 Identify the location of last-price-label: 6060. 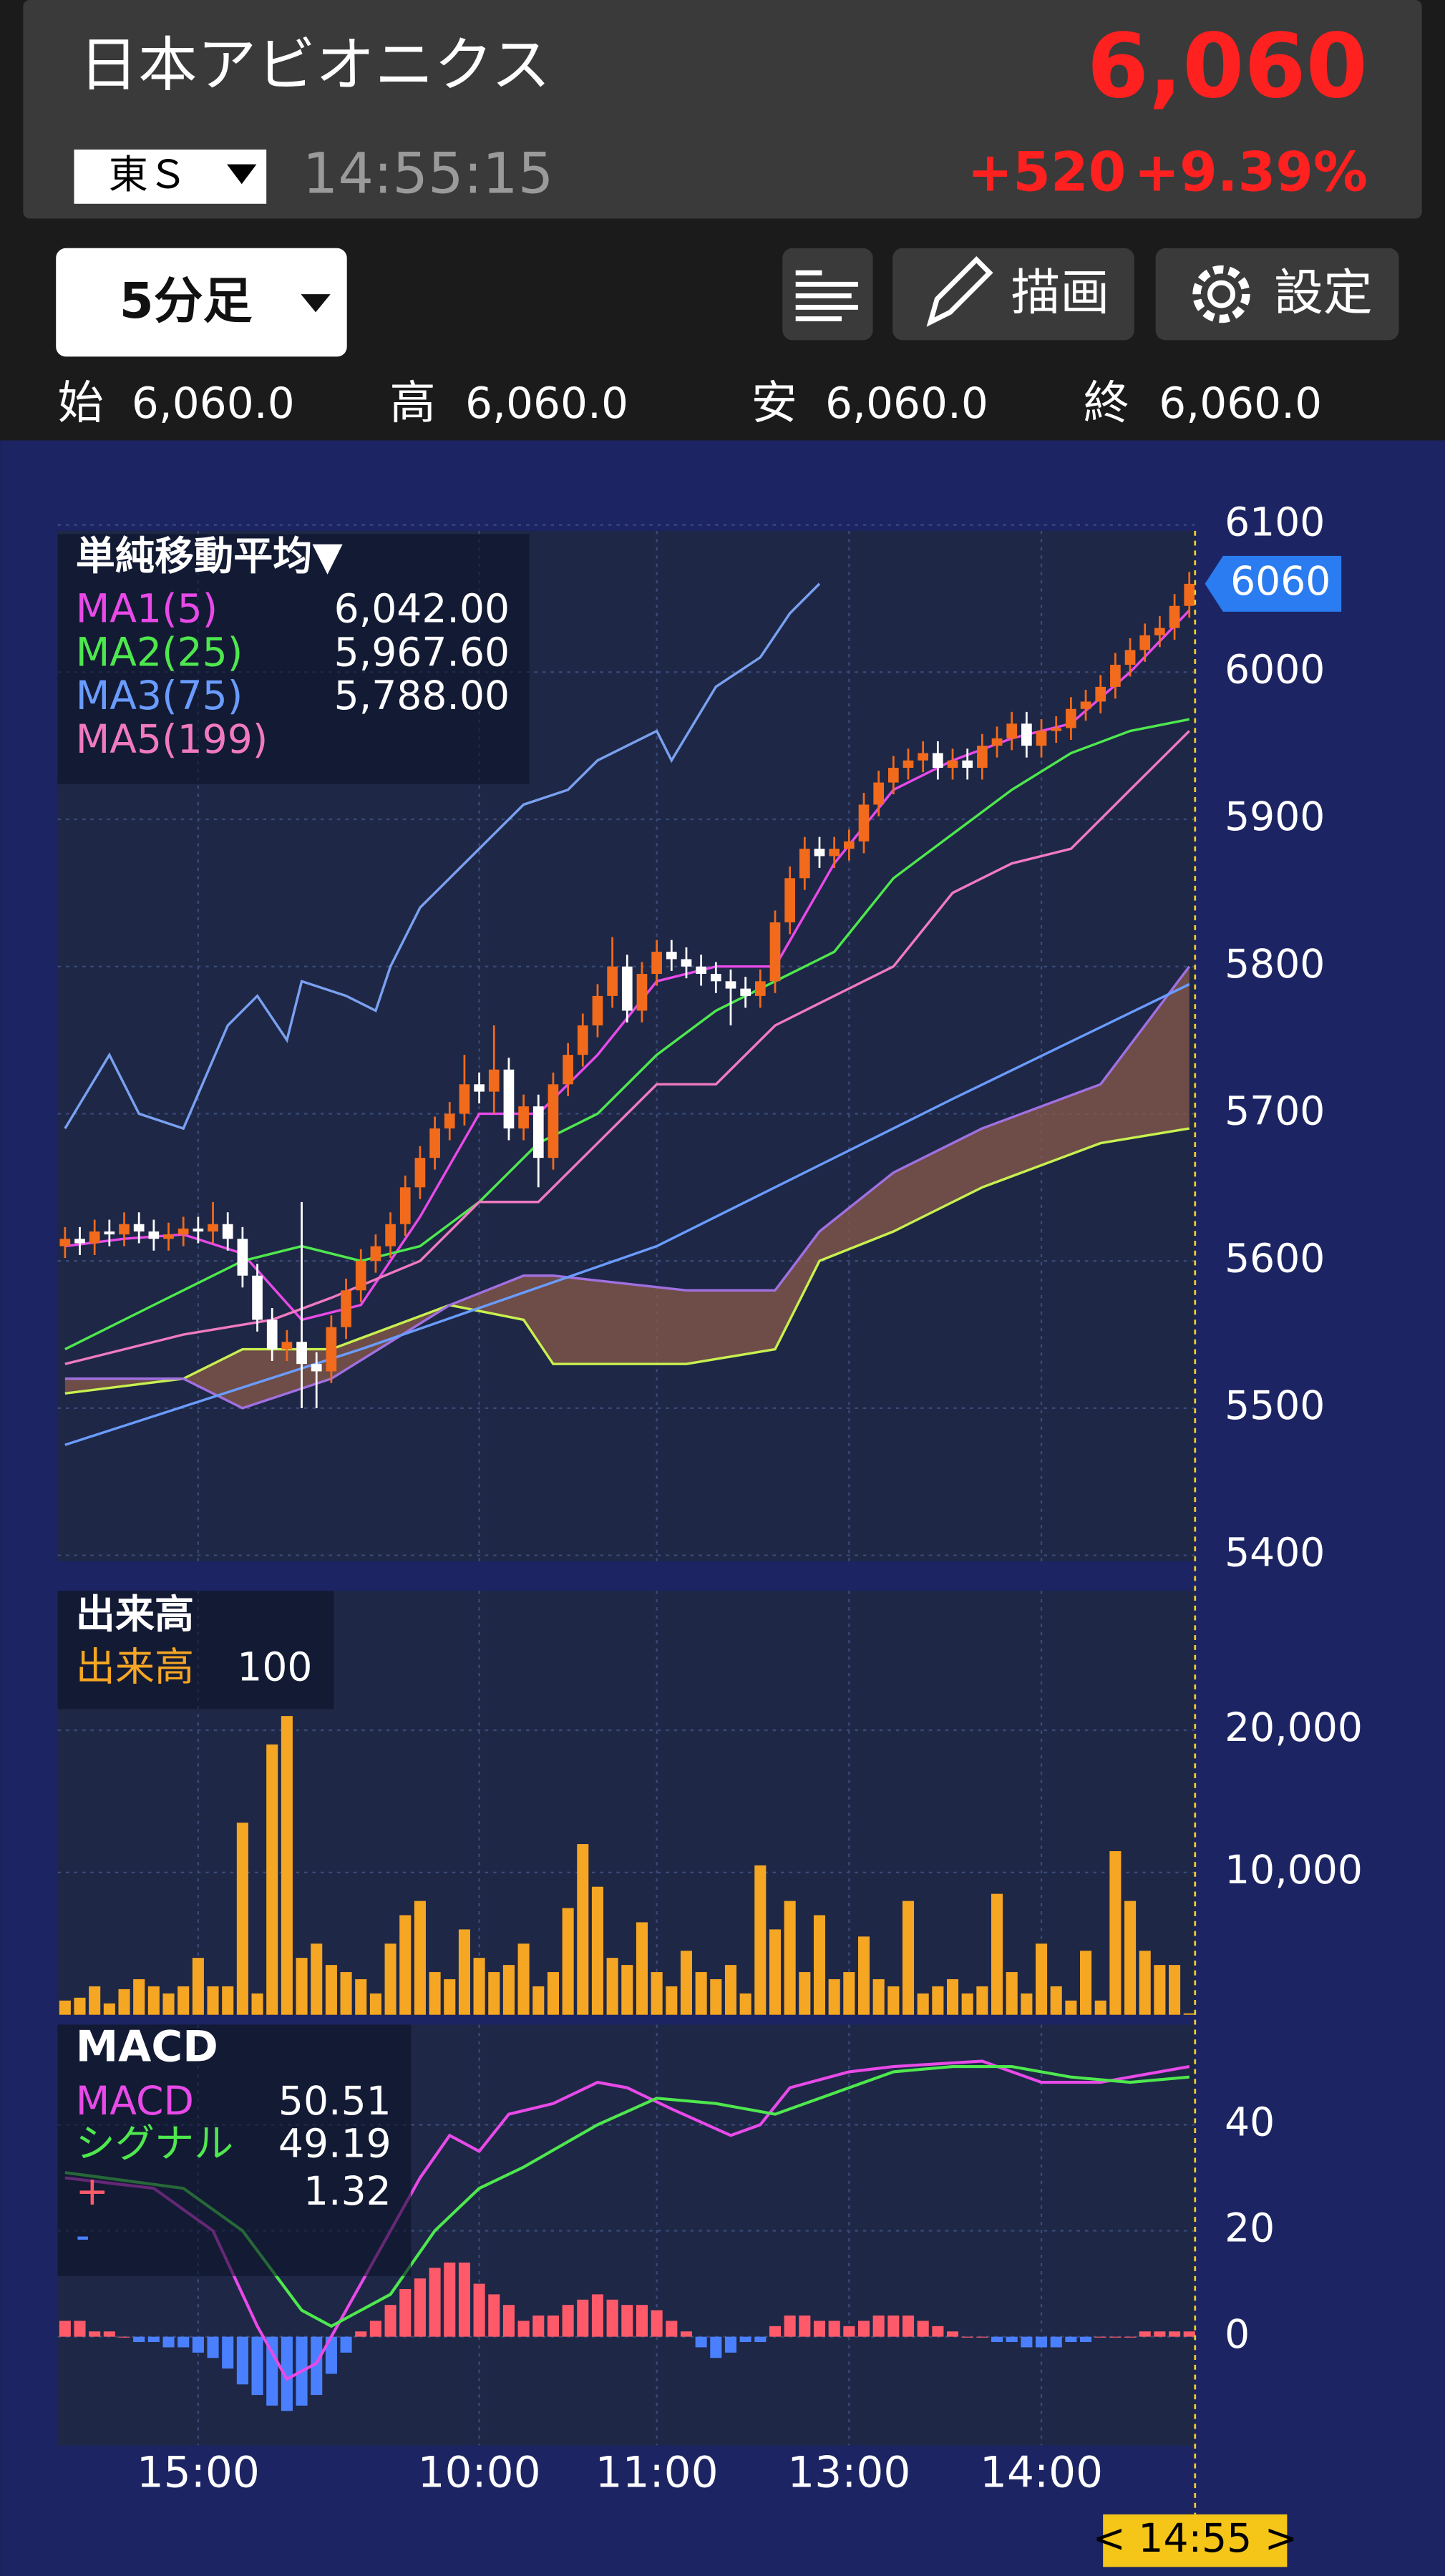
(1280, 581).